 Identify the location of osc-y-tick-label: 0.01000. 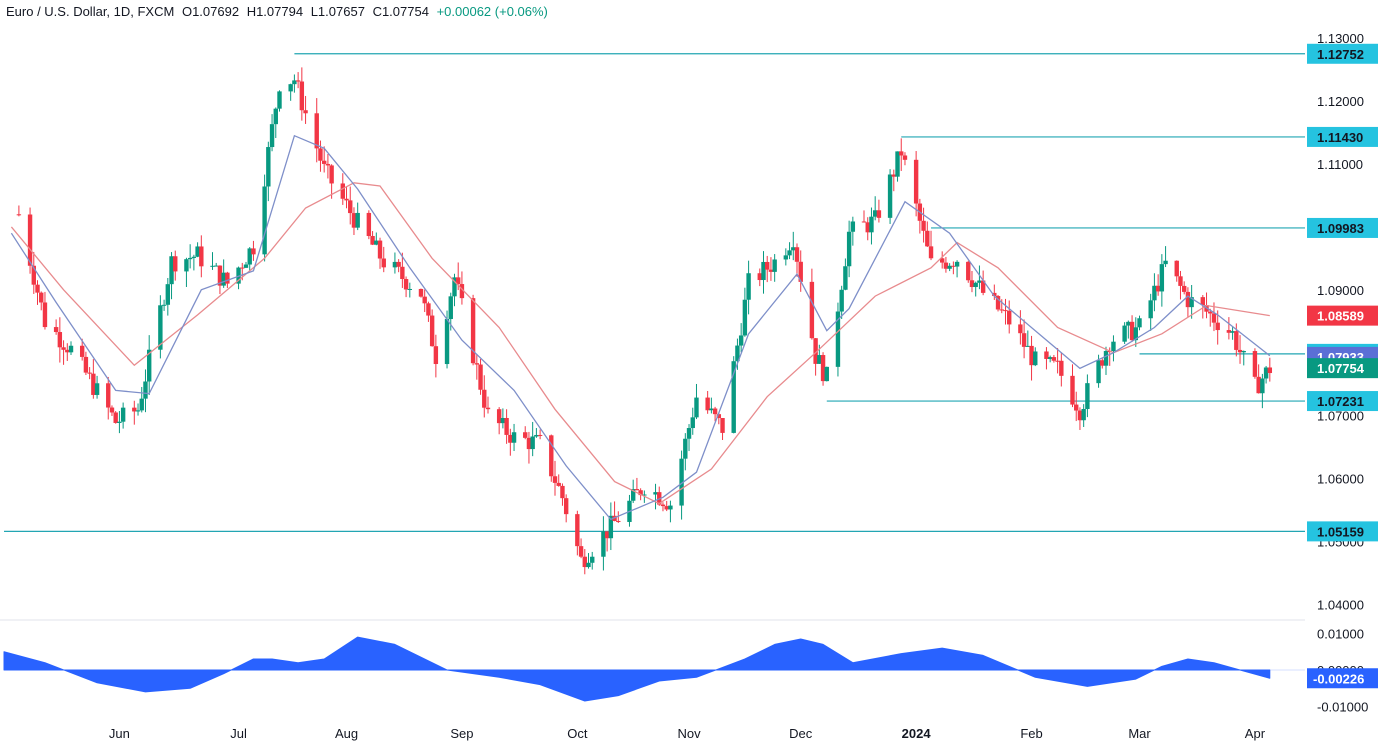
(1340, 633).